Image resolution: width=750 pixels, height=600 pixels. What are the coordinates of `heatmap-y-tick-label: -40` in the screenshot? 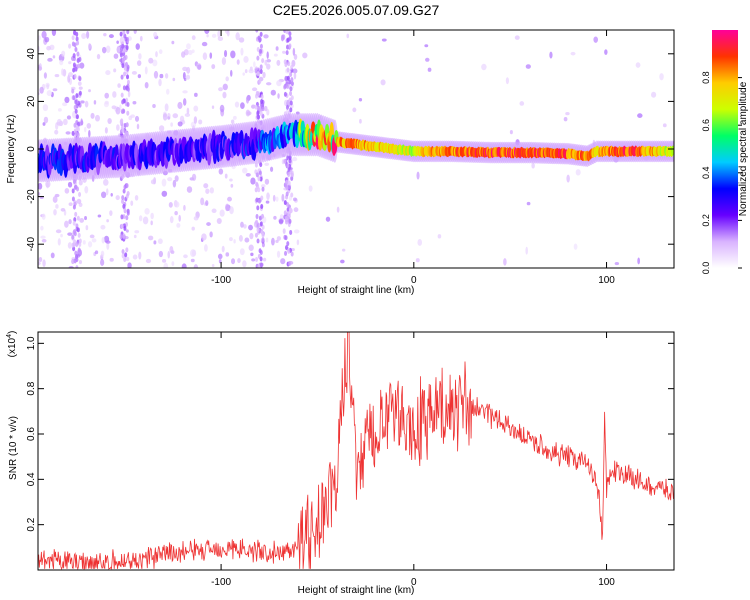 It's located at (31, 244).